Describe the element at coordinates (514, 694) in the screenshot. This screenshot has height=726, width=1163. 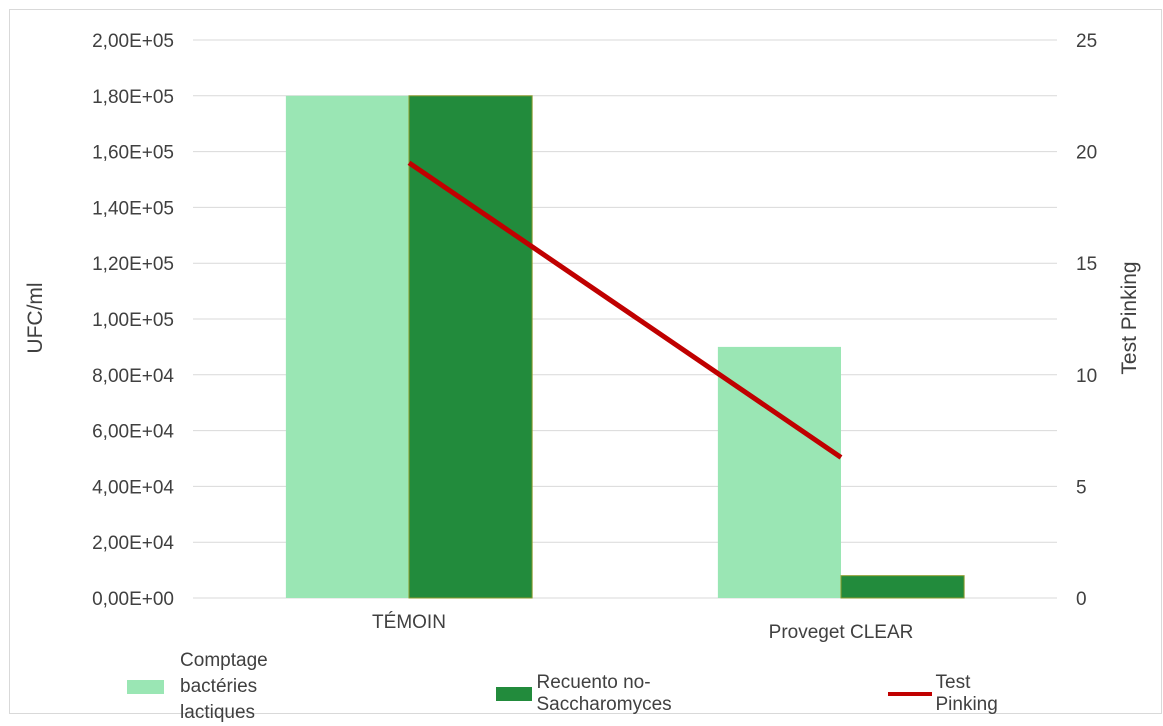
I see `legend-swatch-nonsacch` at that location.